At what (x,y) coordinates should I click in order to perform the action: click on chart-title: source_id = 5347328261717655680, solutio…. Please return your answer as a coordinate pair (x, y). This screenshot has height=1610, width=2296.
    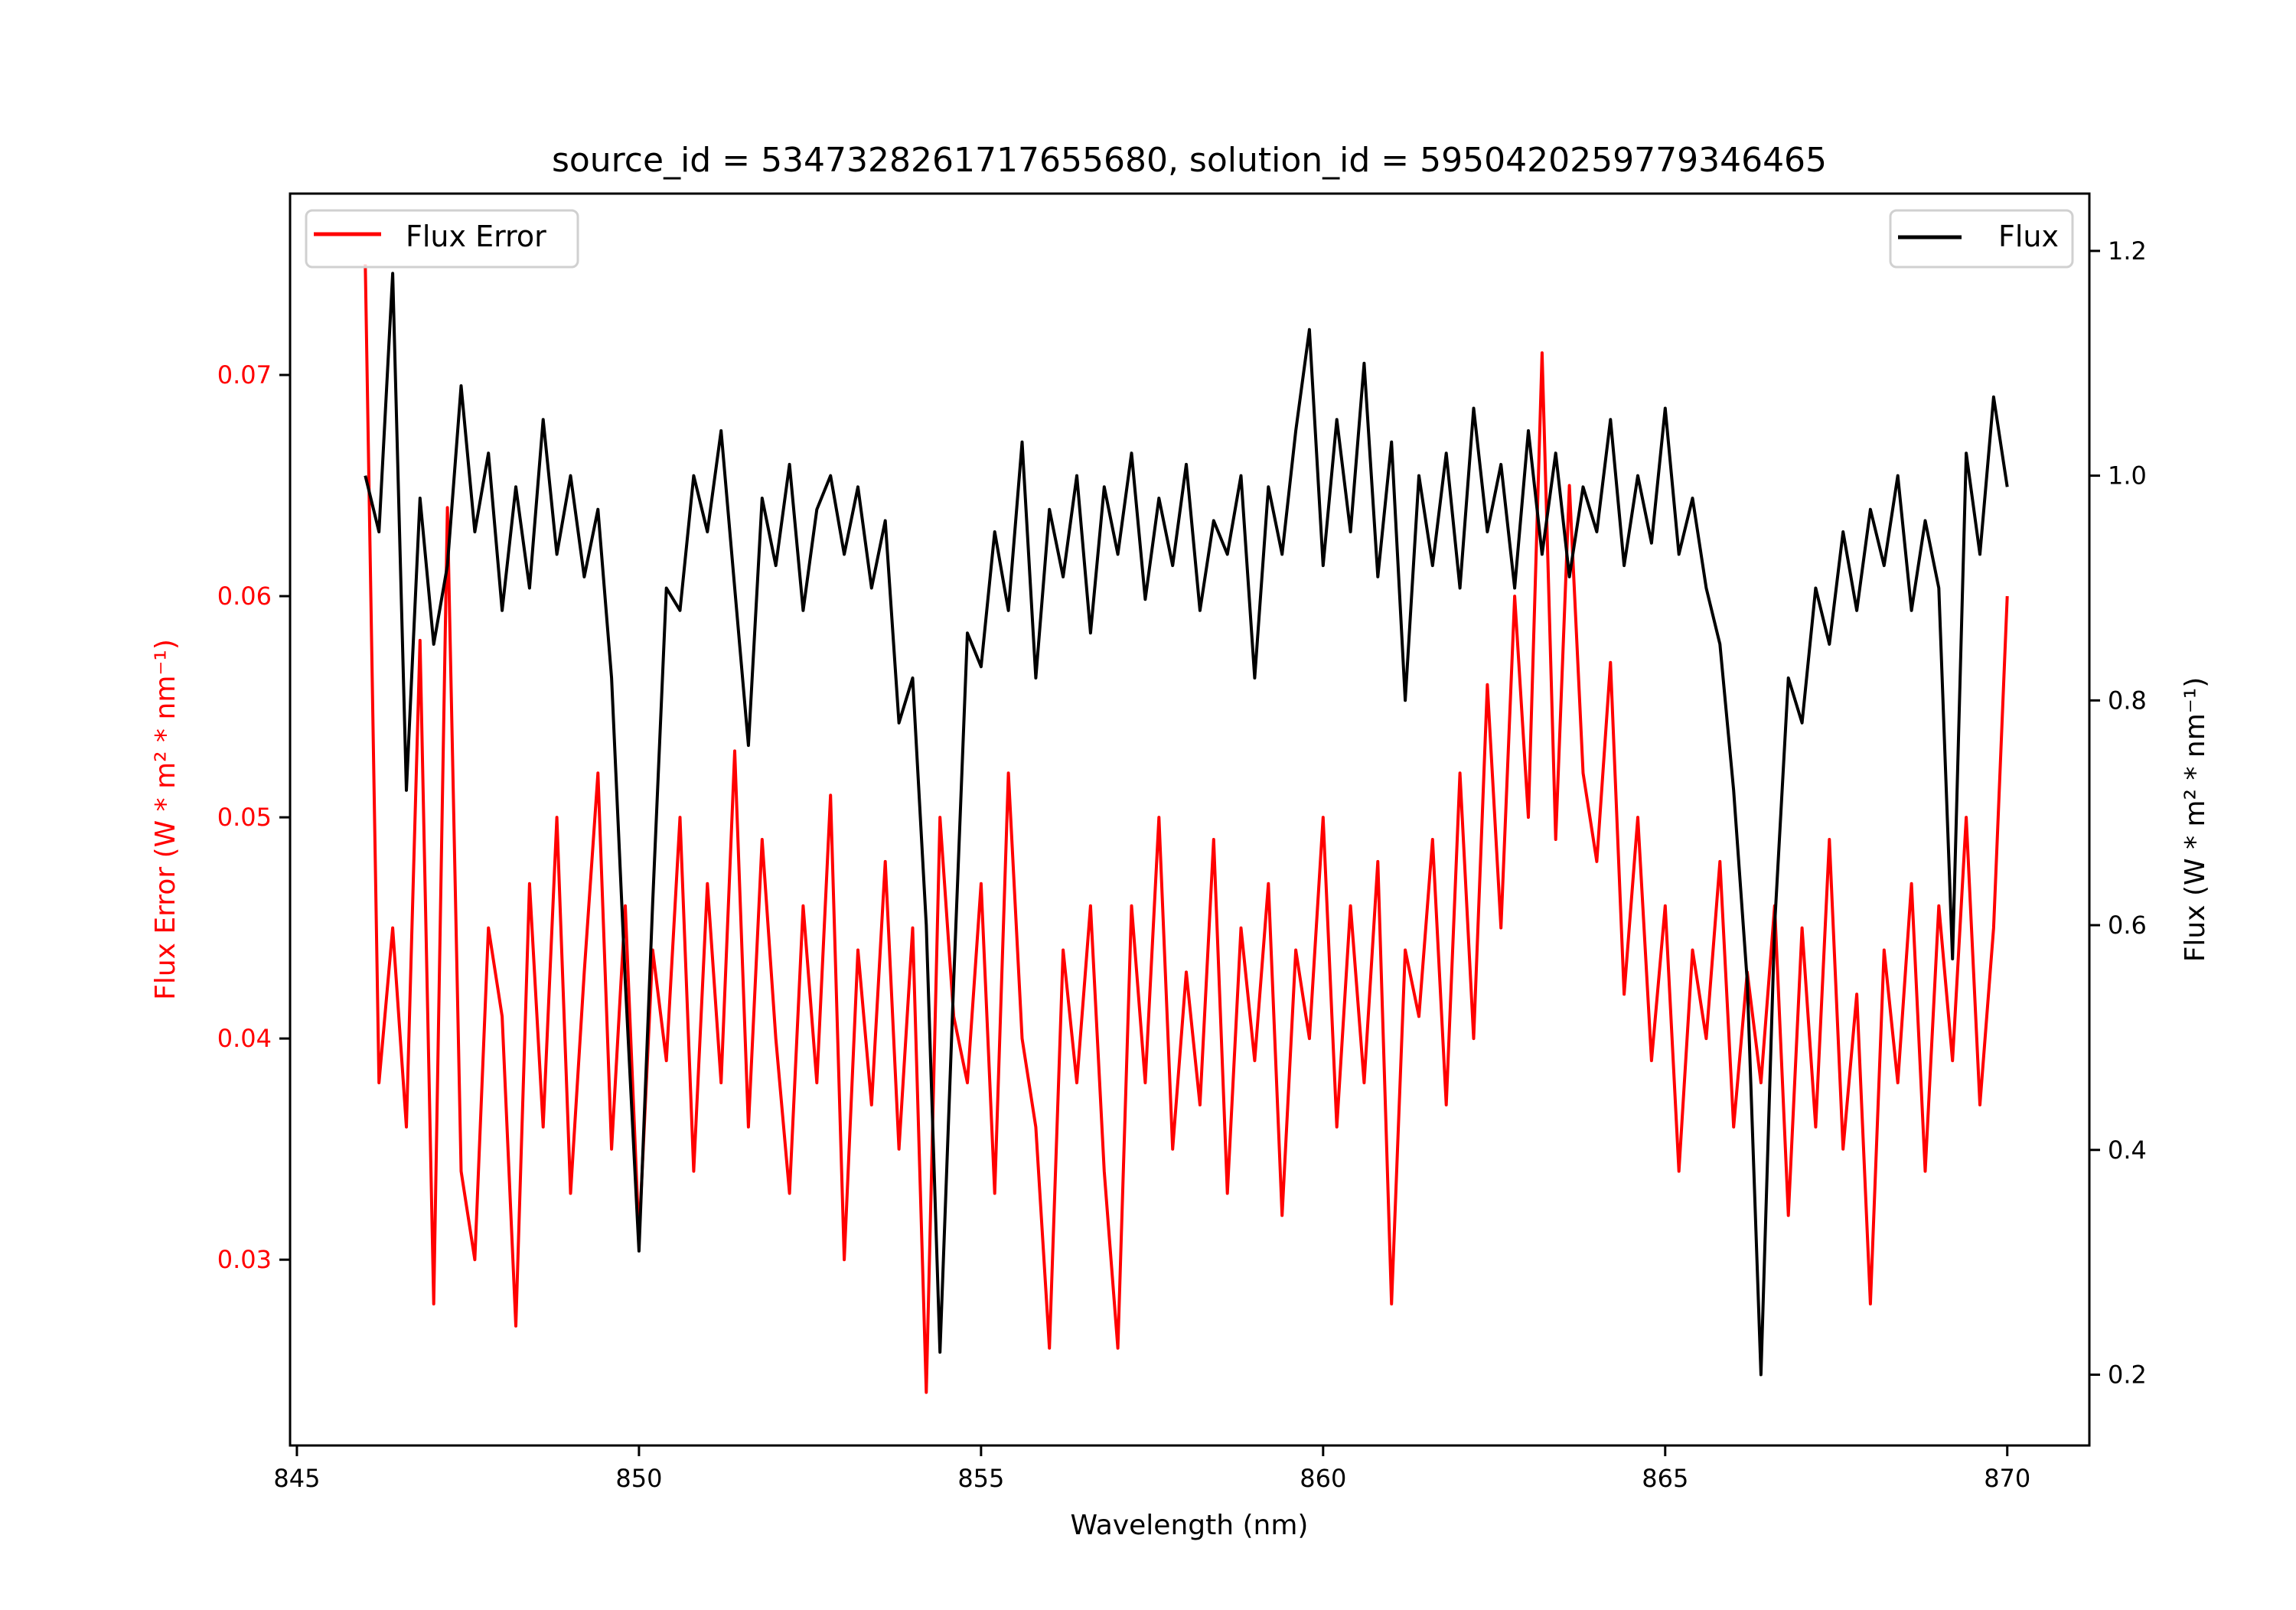
    Looking at the image, I should click on (1189, 161).